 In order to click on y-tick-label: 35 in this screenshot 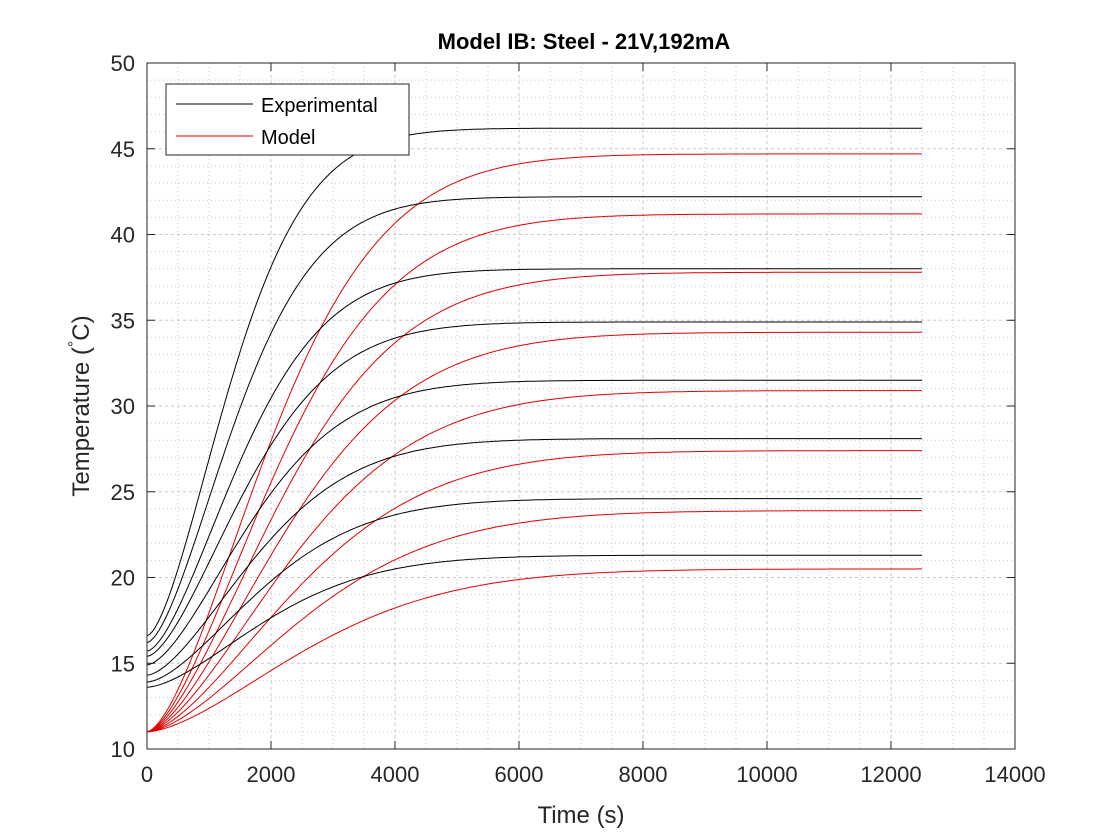, I will do `click(123, 320)`.